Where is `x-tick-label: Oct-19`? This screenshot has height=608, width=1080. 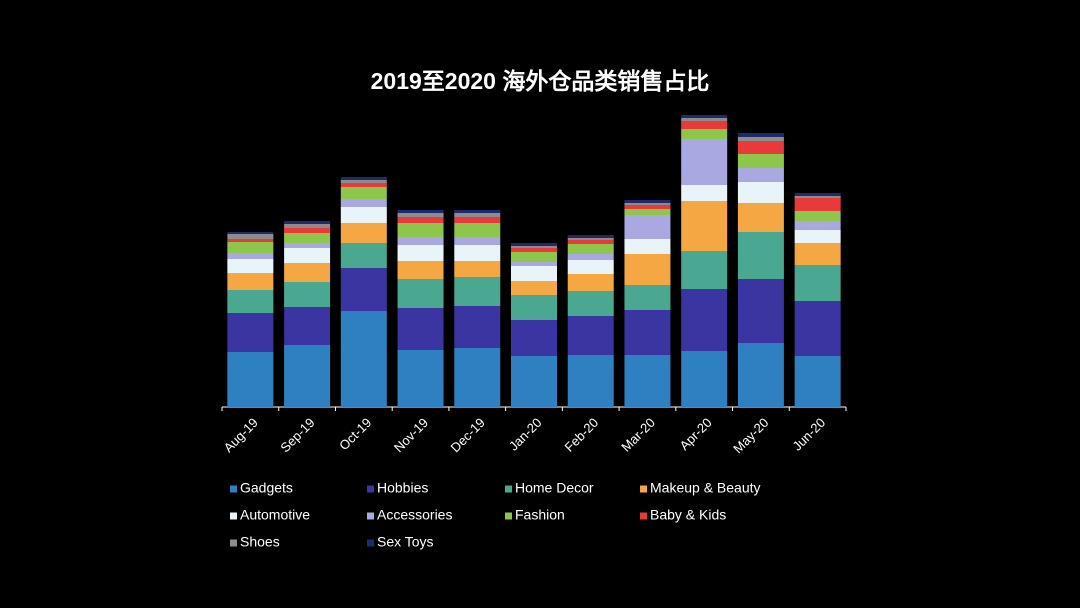 x-tick-label: Oct-19 is located at coordinates (355, 434).